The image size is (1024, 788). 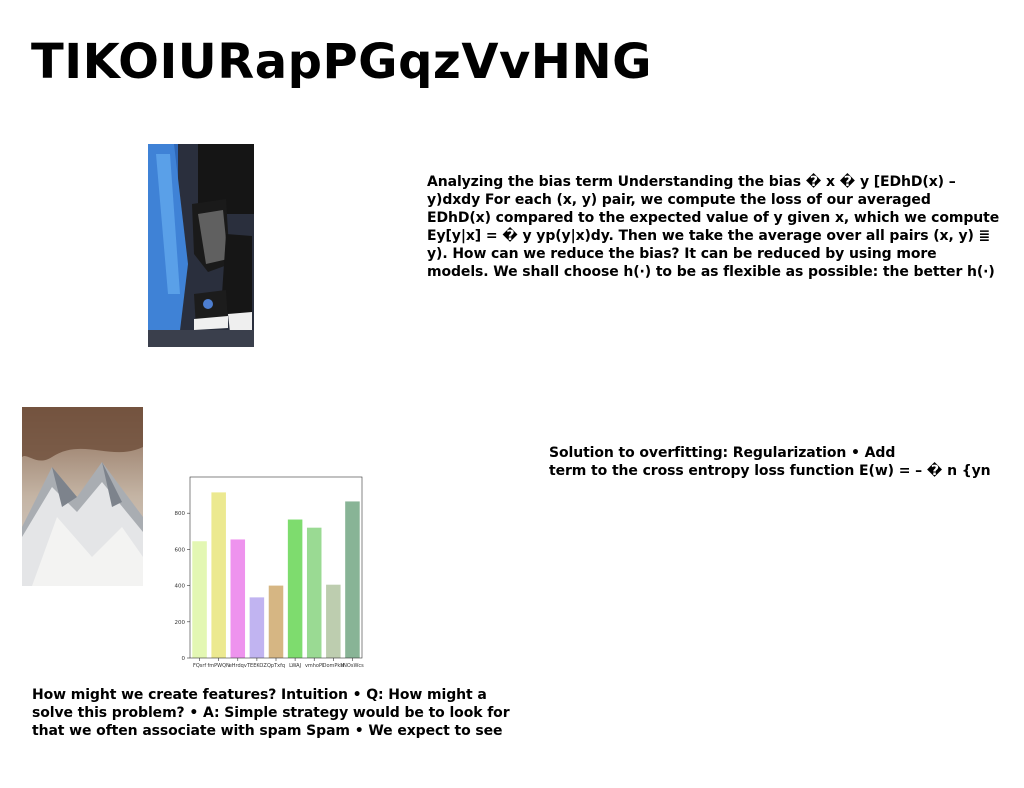 What do you see at coordinates (295, 666) in the screenshot?
I see `x-tick-label-5: LWAJ` at bounding box center [295, 666].